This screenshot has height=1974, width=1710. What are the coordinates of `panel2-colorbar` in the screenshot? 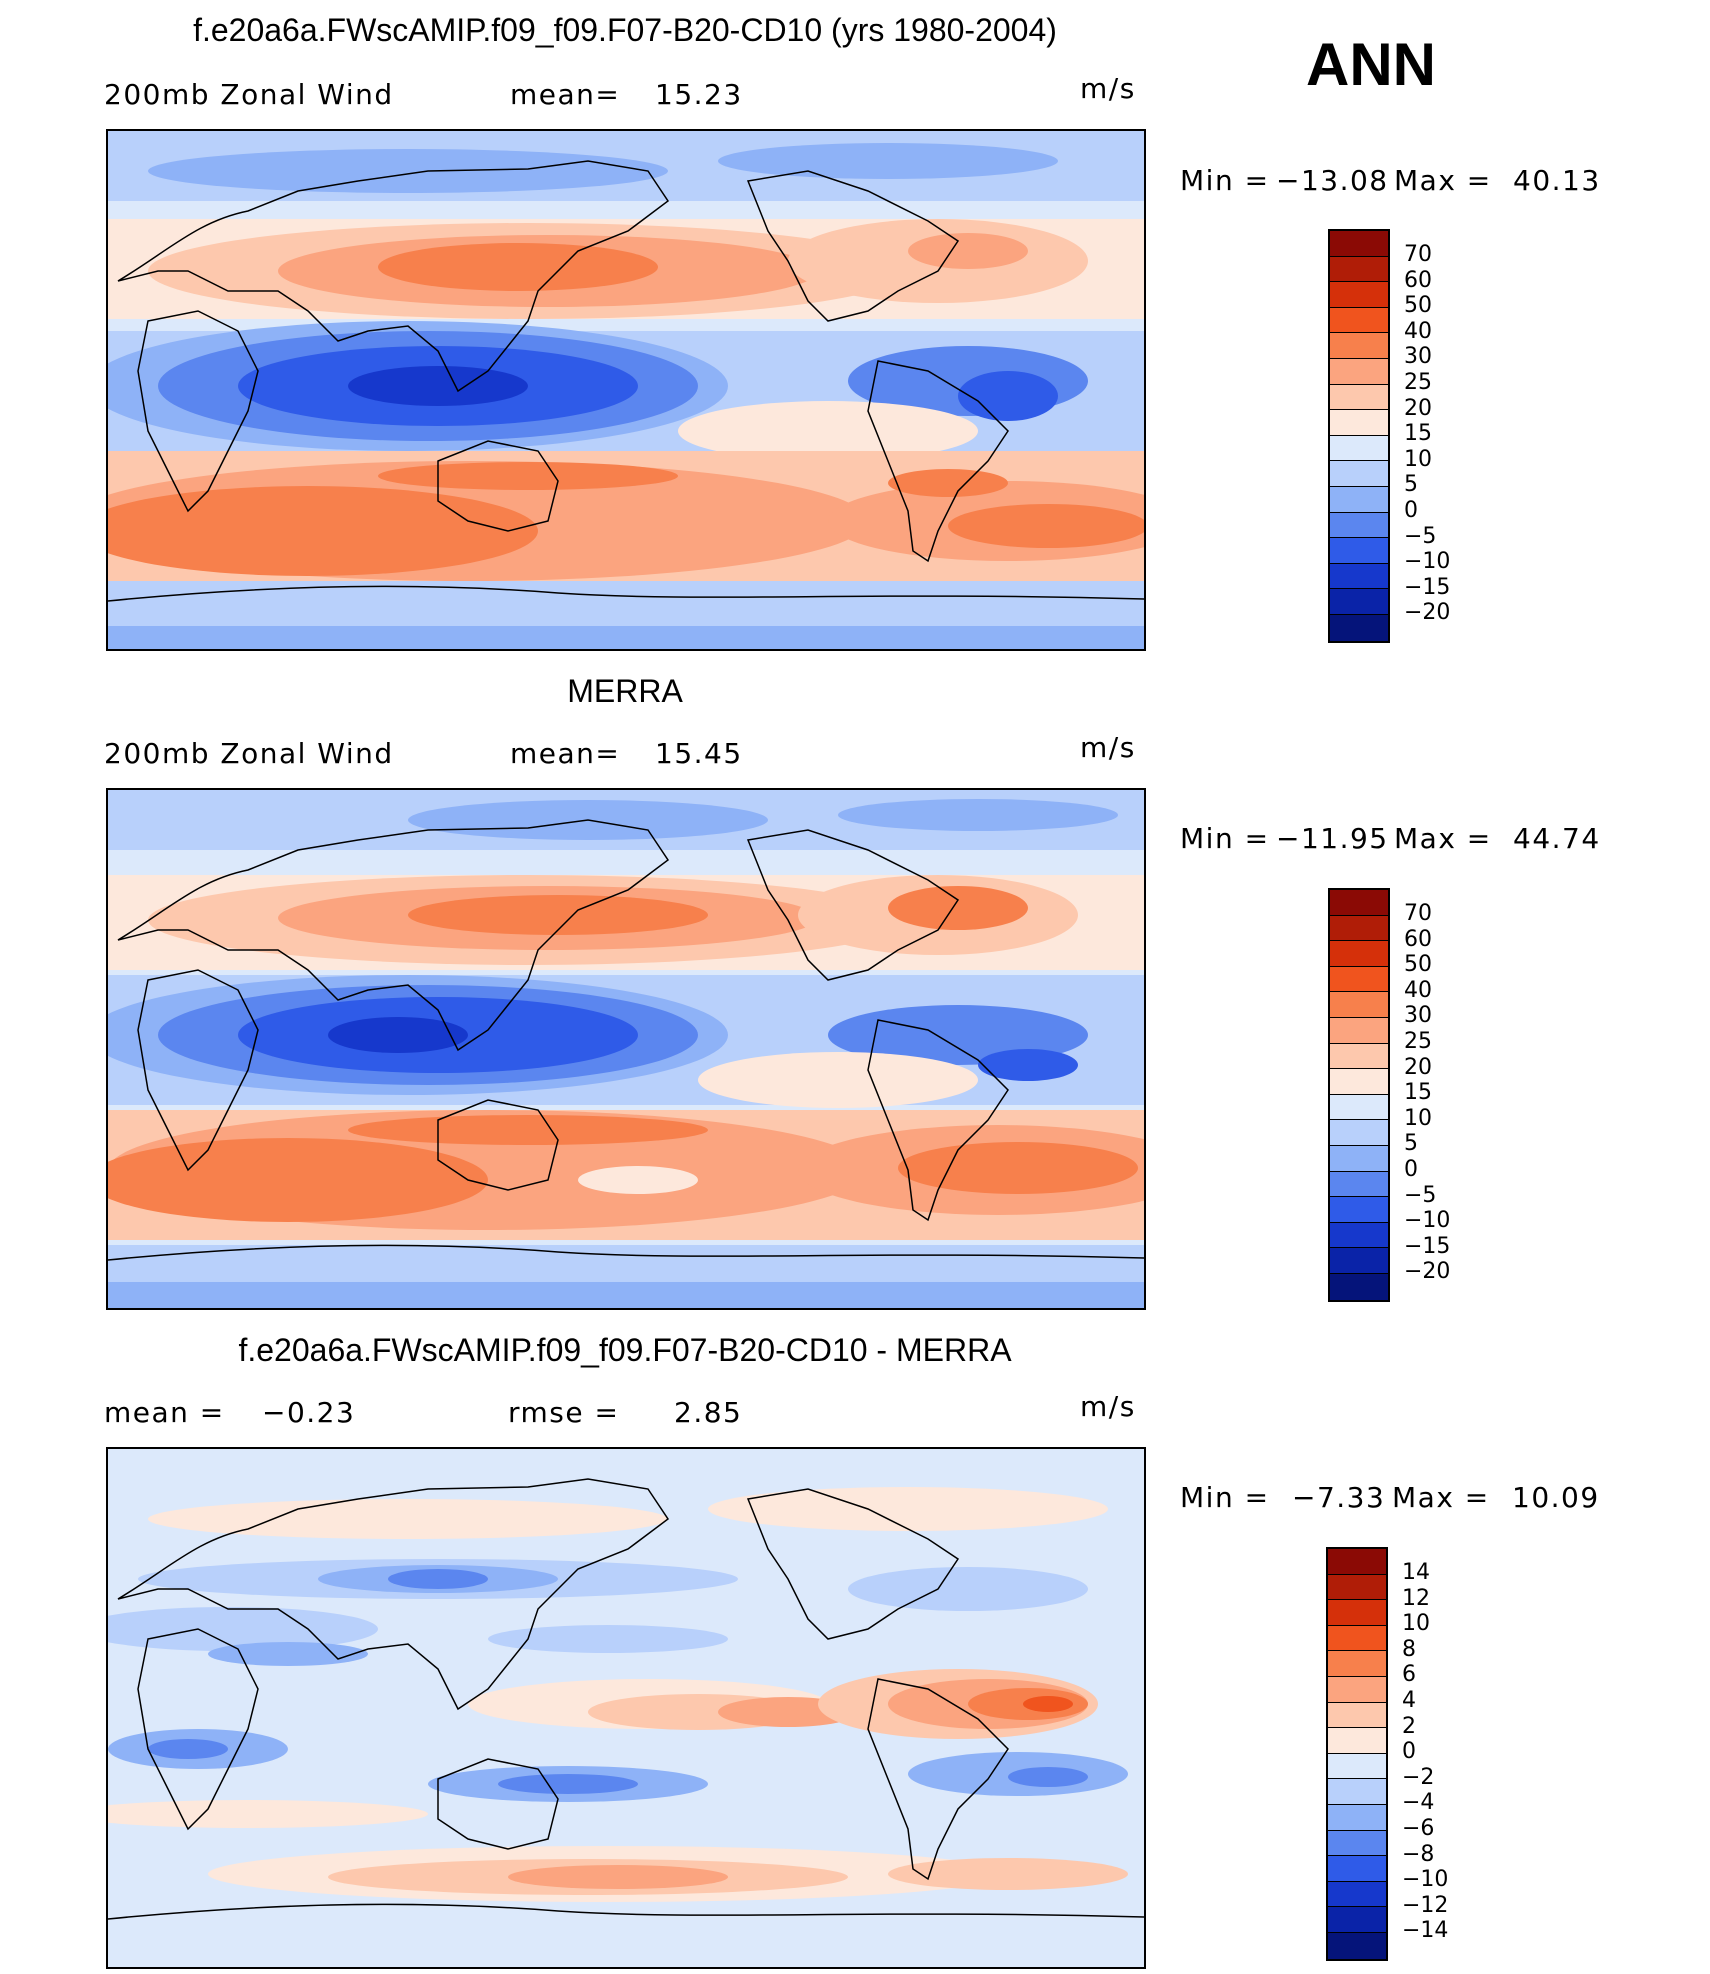 It's located at (1359, 1095).